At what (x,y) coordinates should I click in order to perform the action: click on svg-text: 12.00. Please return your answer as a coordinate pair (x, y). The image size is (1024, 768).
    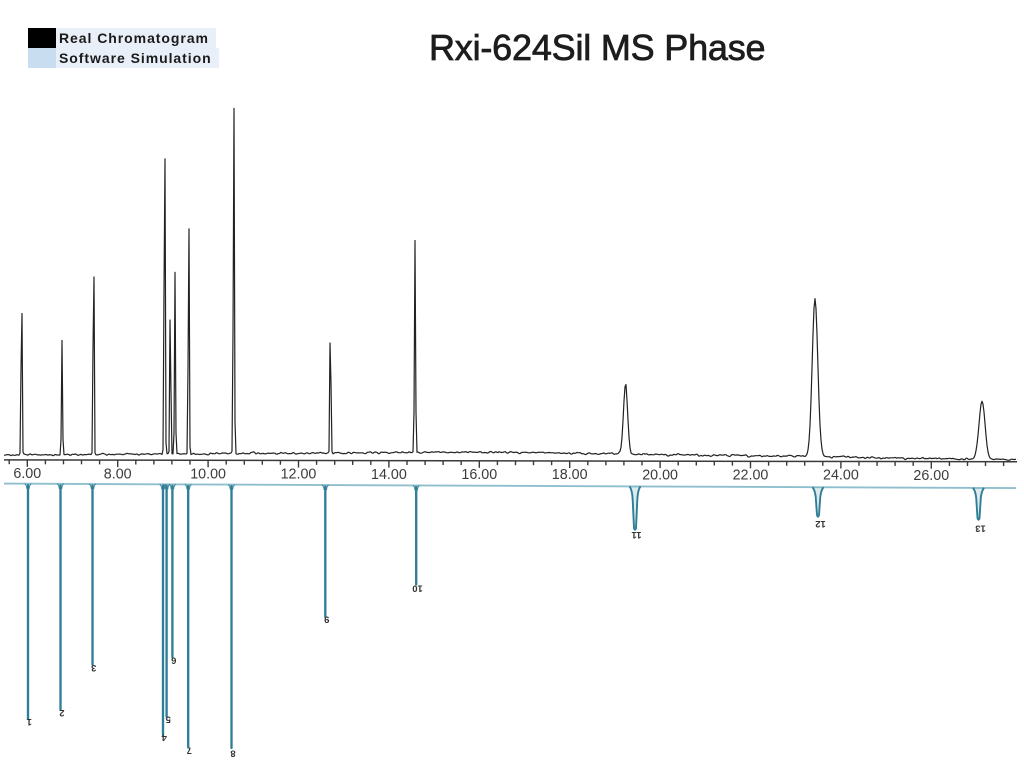
    Looking at the image, I should click on (299, 475).